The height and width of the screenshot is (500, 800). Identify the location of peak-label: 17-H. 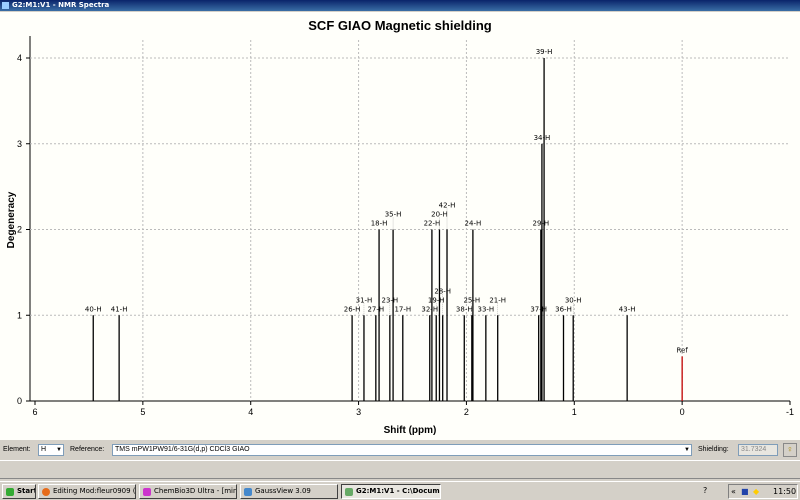
(402, 309).